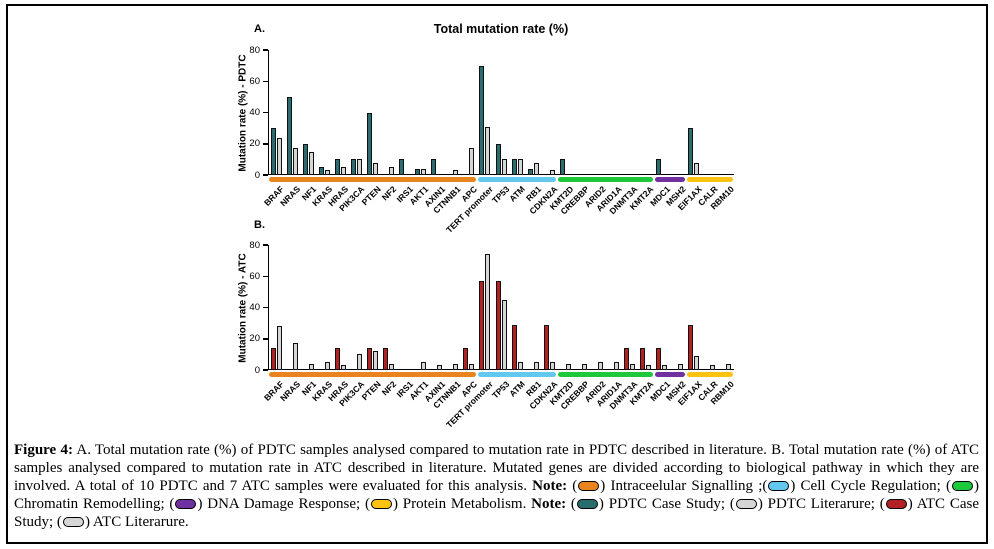  What do you see at coordinates (684, 486) in the screenshot?
I see `caption-text: ) Intraceelular Signalling ;(` at bounding box center [684, 486].